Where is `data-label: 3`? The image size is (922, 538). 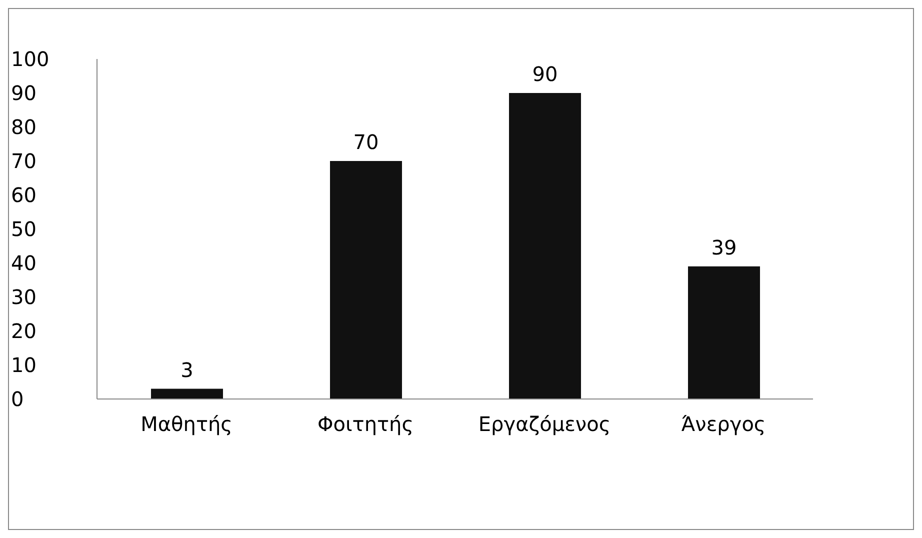 data-label: 3 is located at coordinates (187, 370).